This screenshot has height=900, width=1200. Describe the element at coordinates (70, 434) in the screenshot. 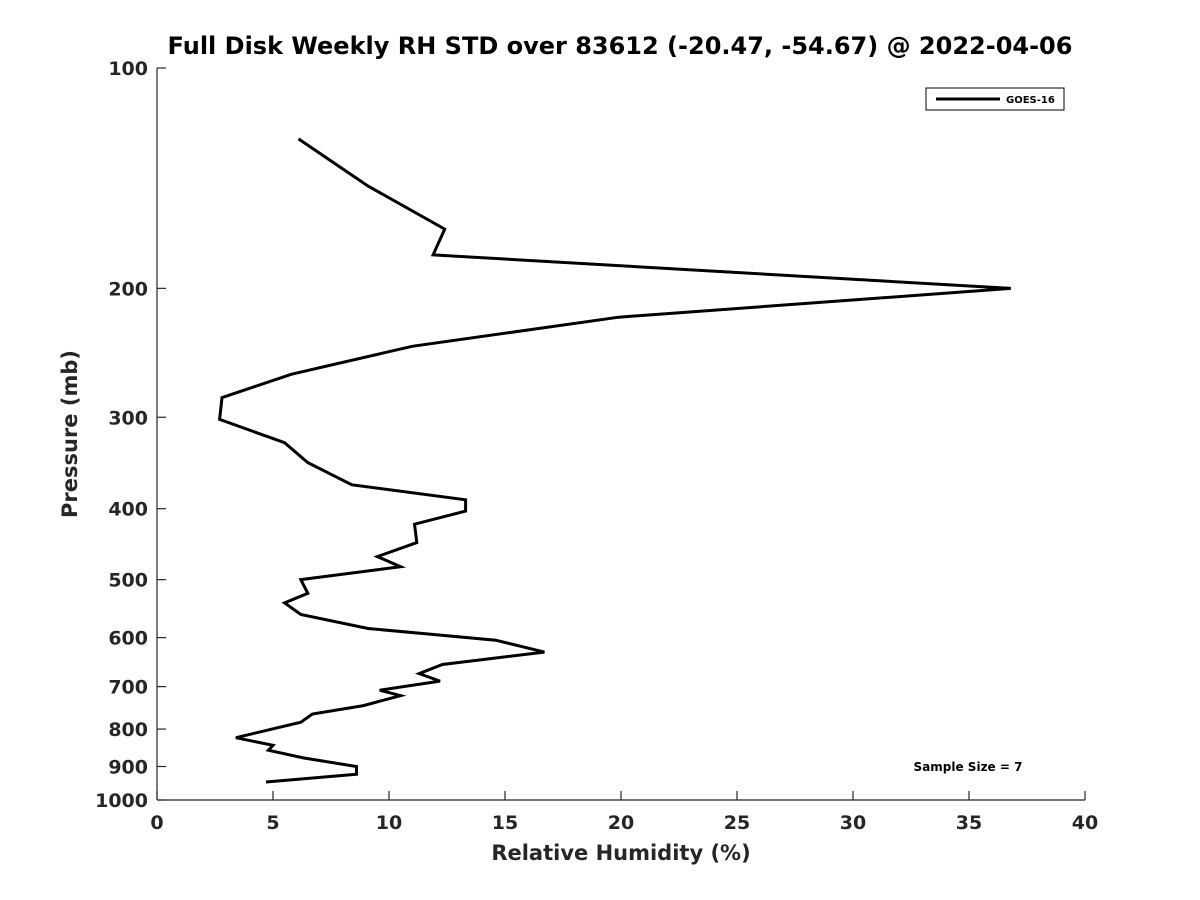

I see `y-axis-label: Pressure (mb)` at that location.